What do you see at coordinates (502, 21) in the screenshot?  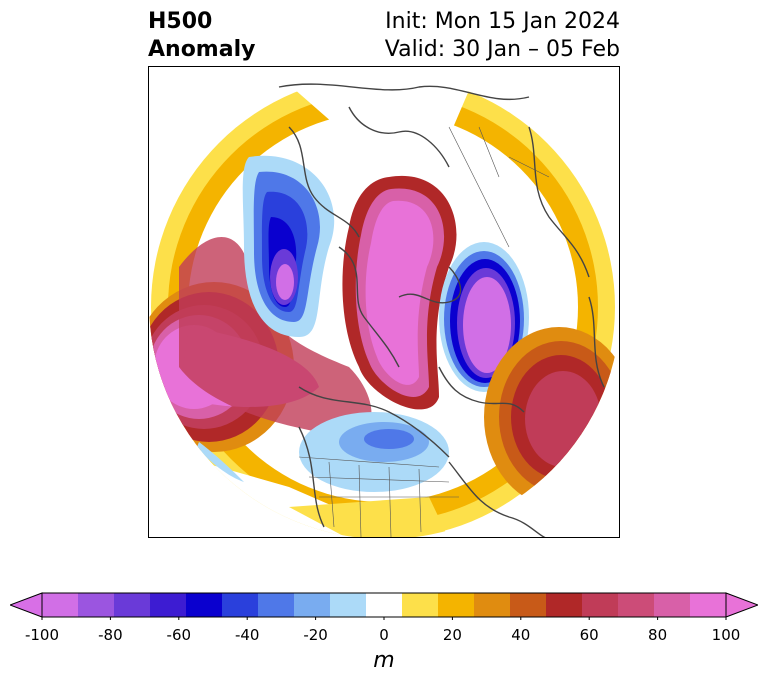 I see `init-time: Init: Mon 15 Jan 2024` at bounding box center [502, 21].